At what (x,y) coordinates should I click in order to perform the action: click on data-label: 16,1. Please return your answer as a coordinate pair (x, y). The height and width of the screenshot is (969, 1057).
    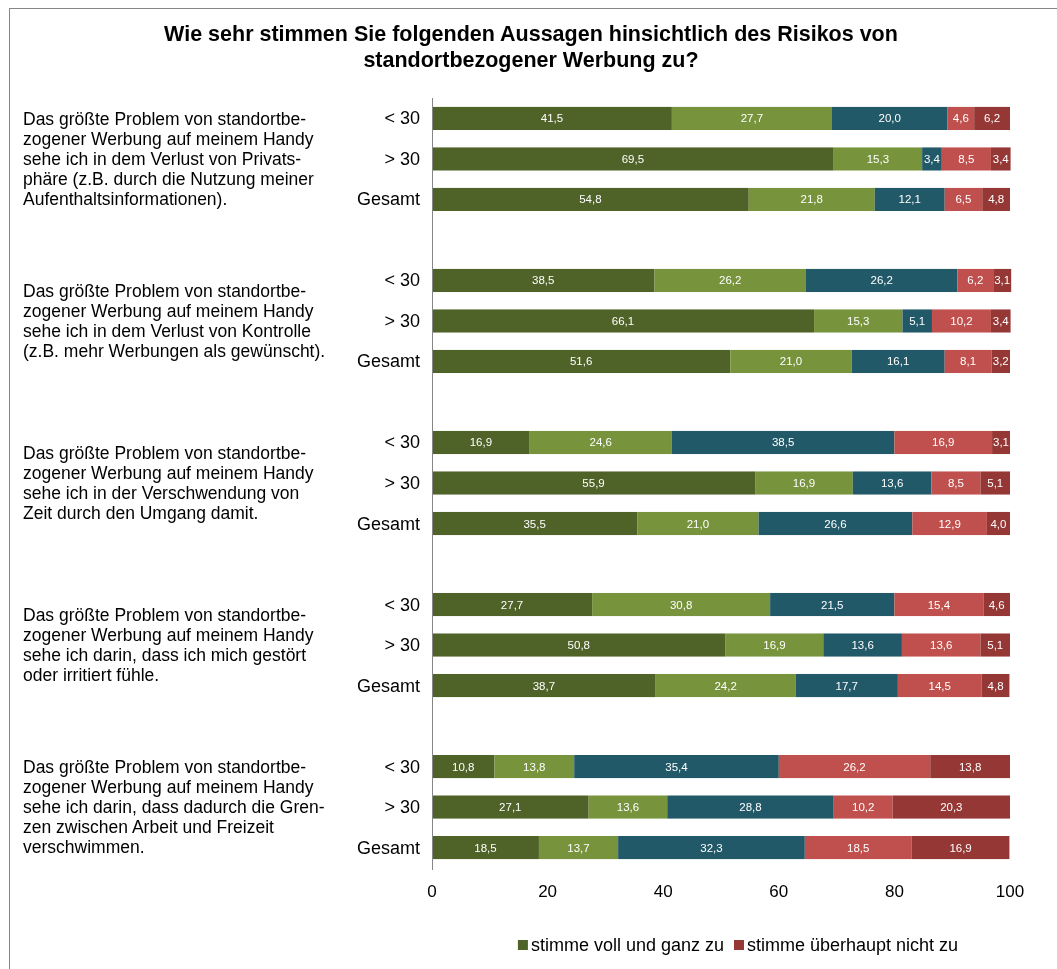
    Looking at the image, I should click on (898, 361).